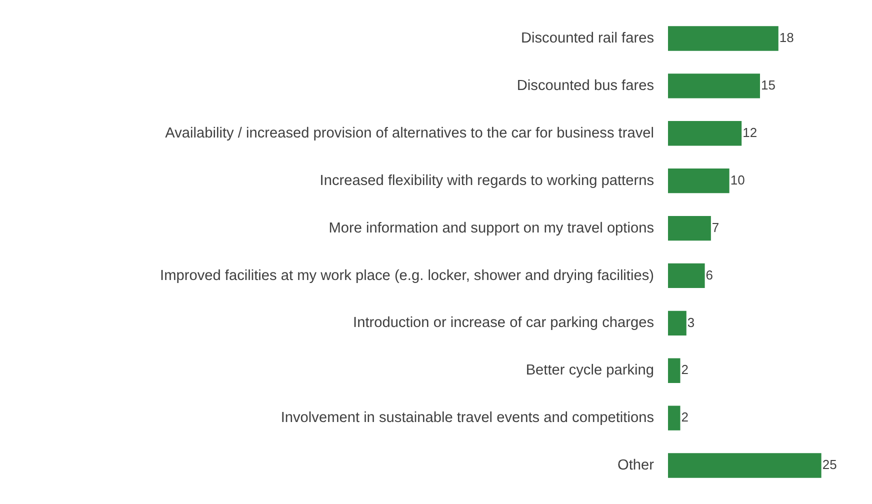 The width and height of the screenshot is (872, 504). I want to click on y-tick-label: Discounted rail fares, so click(587, 38).